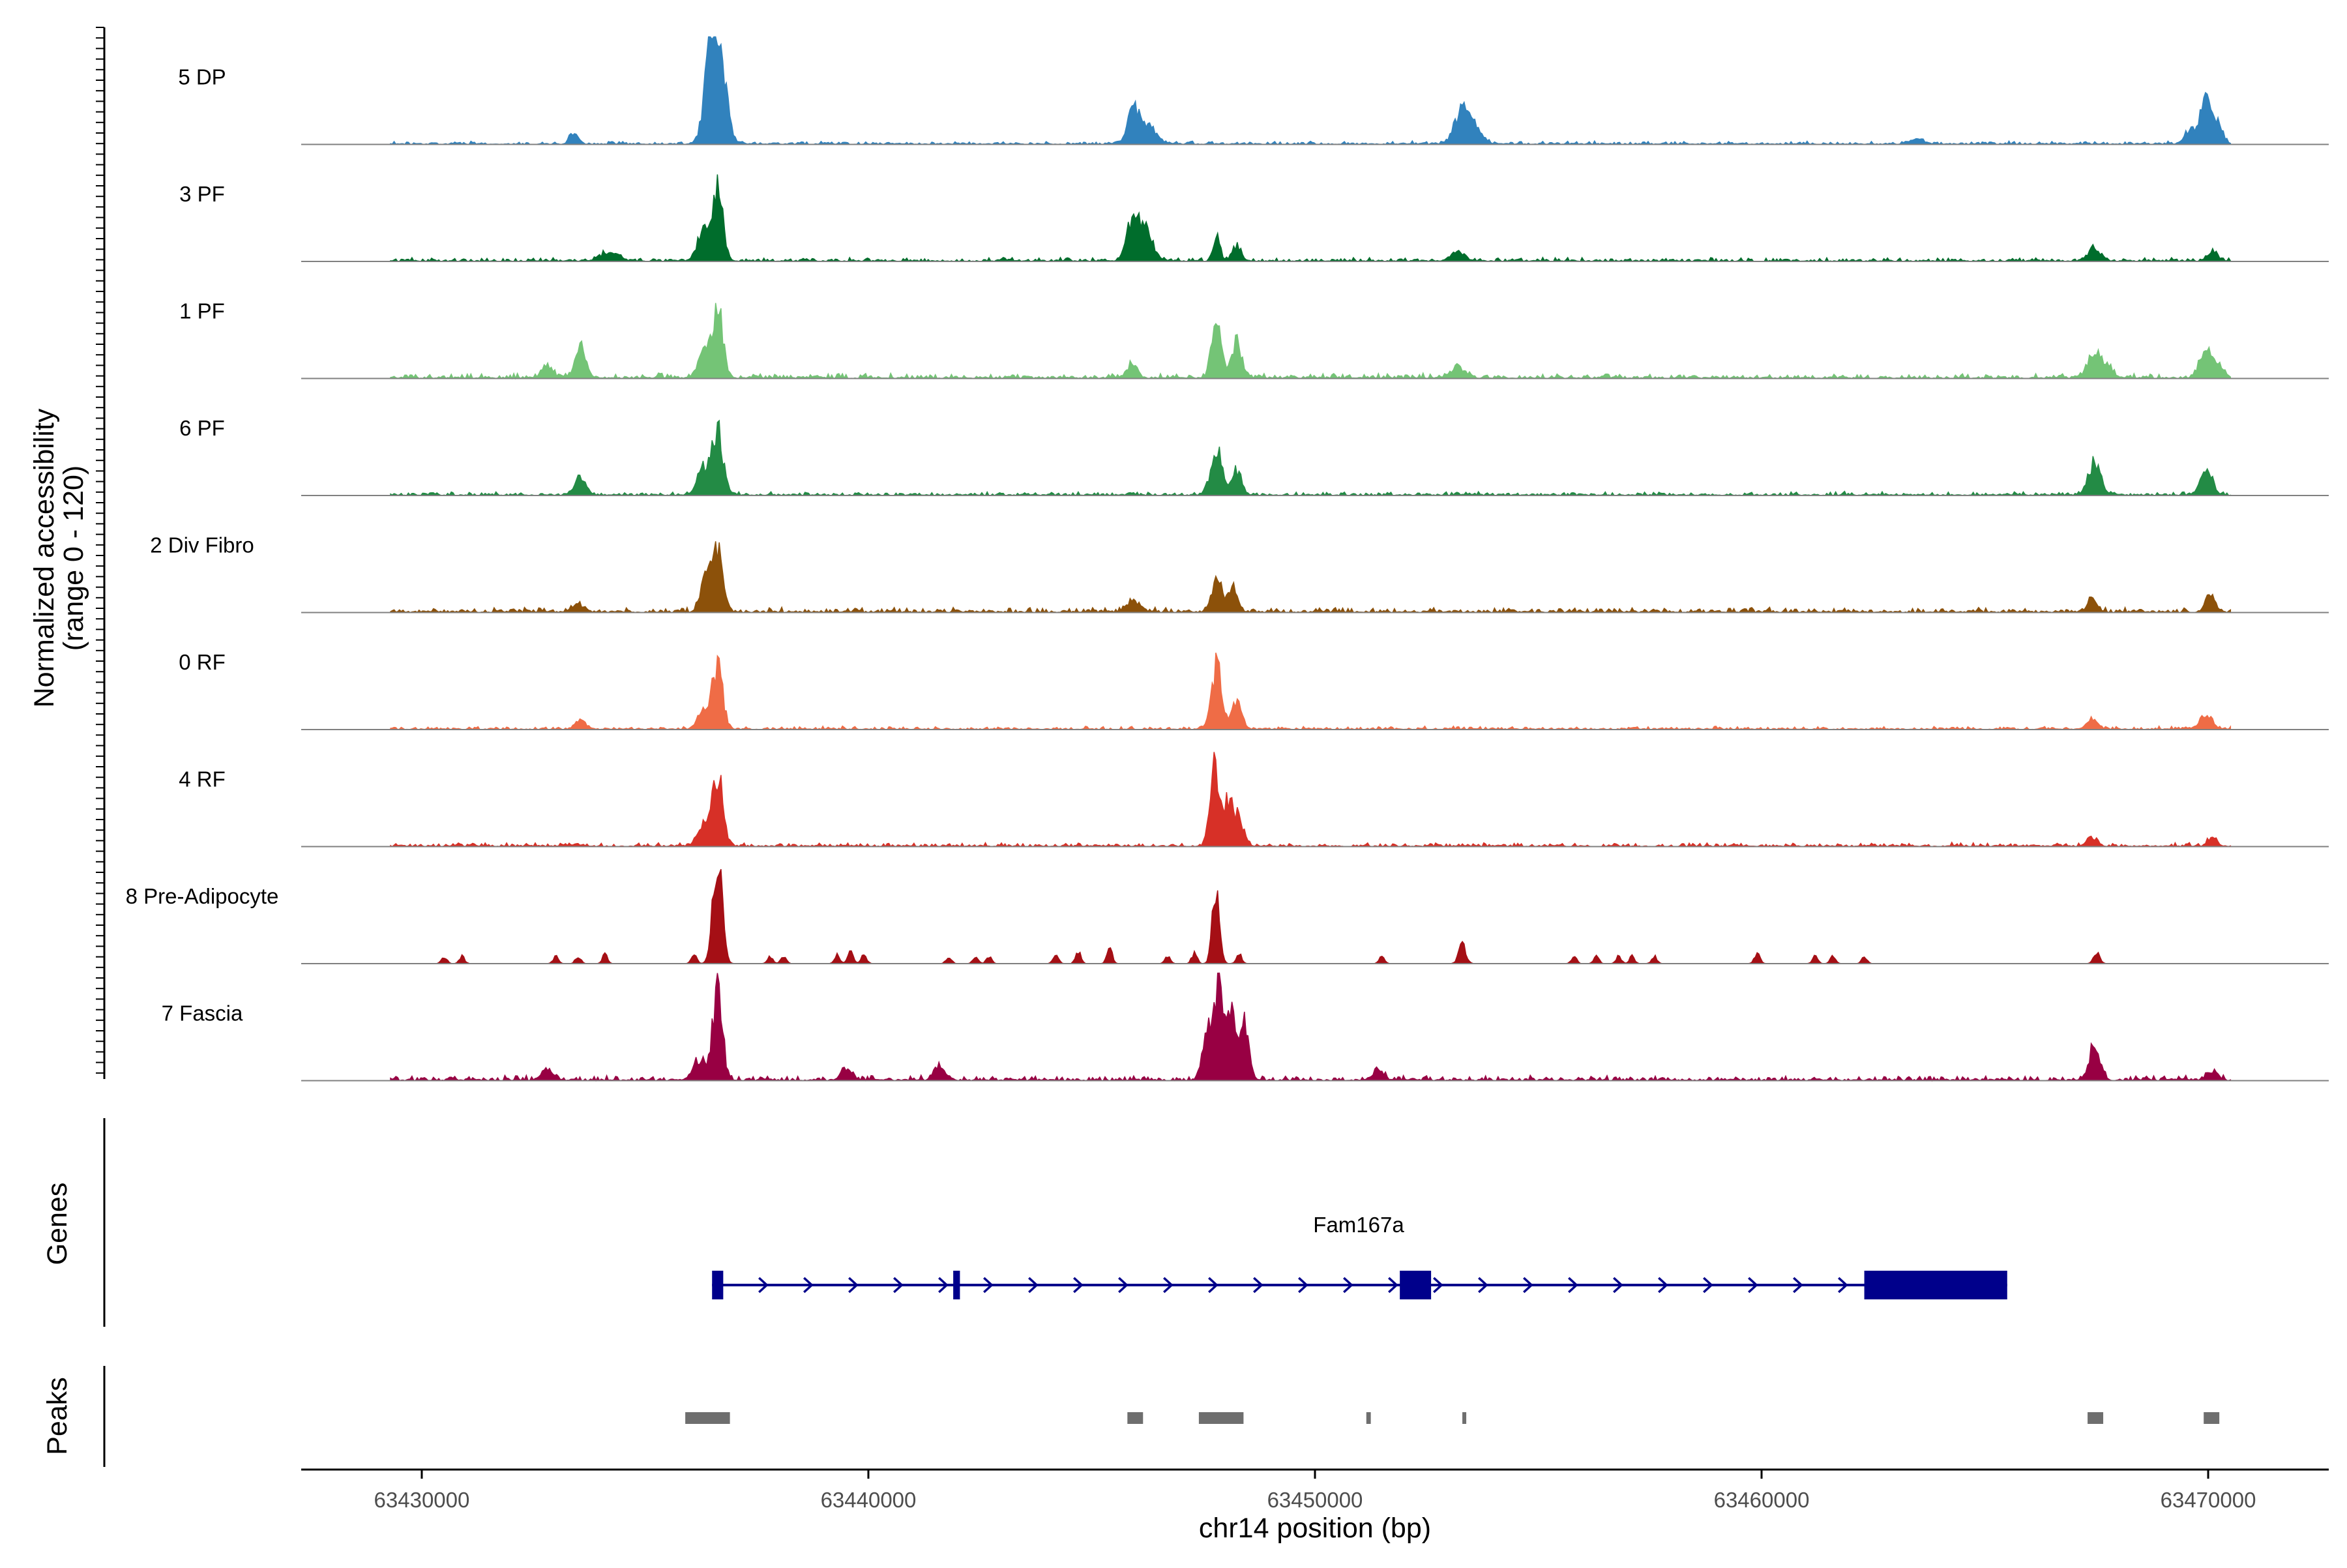  What do you see at coordinates (44, 558) in the screenshot?
I see `y-axis-label: Normalized accessibility` at bounding box center [44, 558].